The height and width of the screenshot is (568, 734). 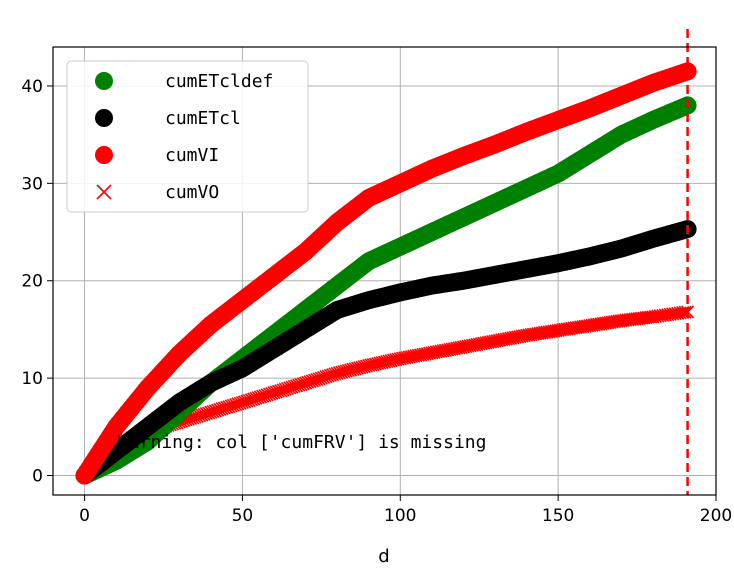 What do you see at coordinates (400, 516) in the screenshot?
I see `x-tick-label: 100` at bounding box center [400, 516].